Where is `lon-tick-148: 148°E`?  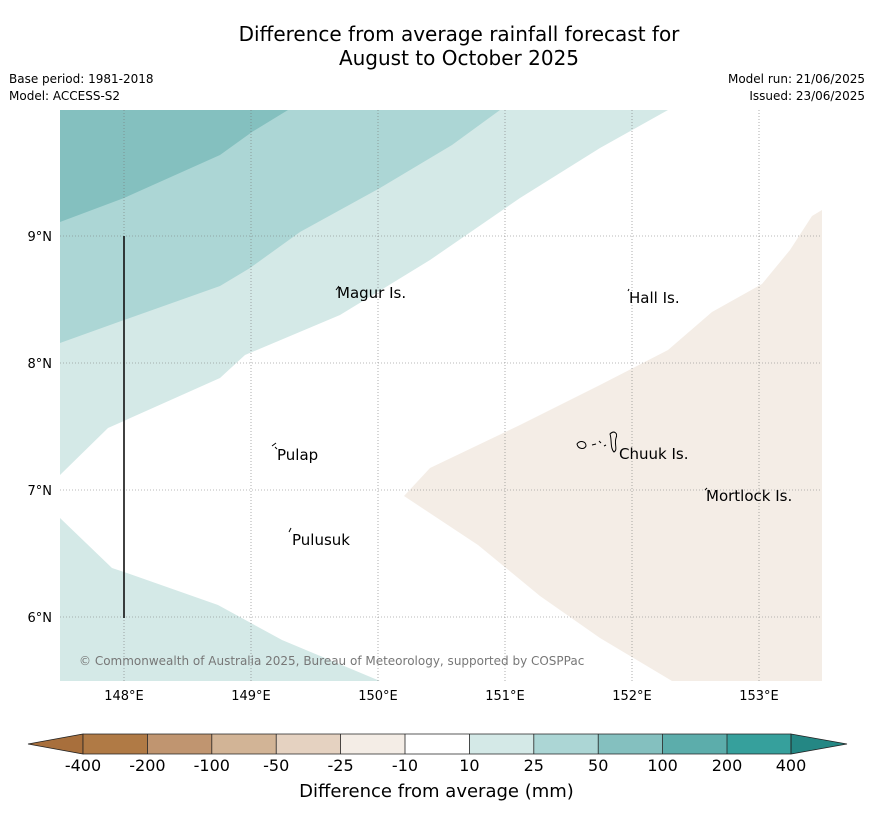 lon-tick-148: 148°E is located at coordinates (124, 696).